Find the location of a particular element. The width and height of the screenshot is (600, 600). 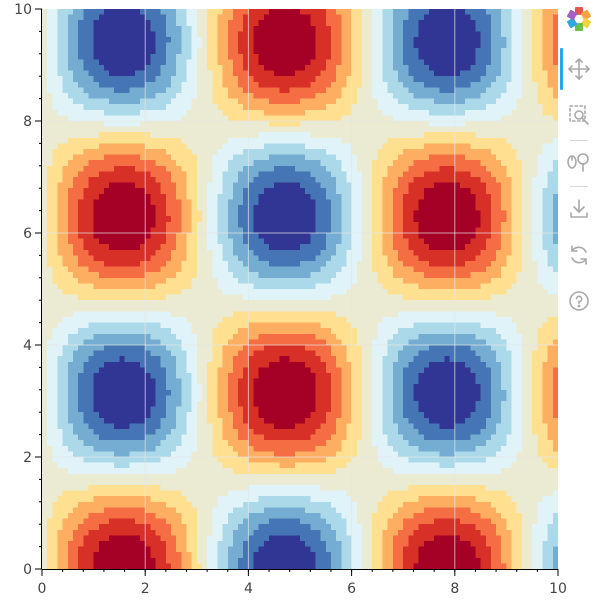

help-tool-icon is located at coordinates (579, 301).